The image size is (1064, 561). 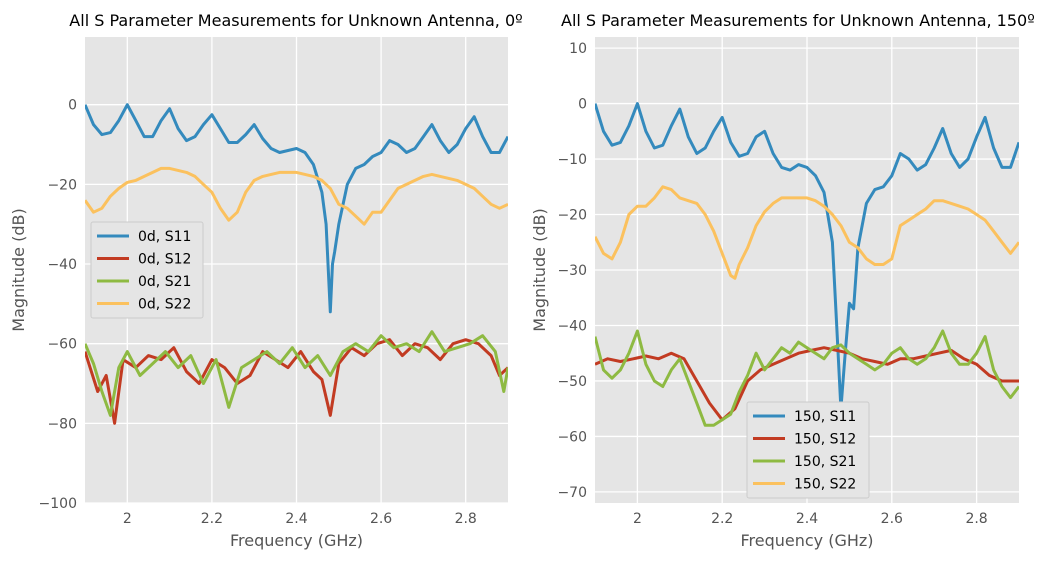 What do you see at coordinates (572, 160) in the screenshot?
I see `y-tick-label: −10` at bounding box center [572, 160].